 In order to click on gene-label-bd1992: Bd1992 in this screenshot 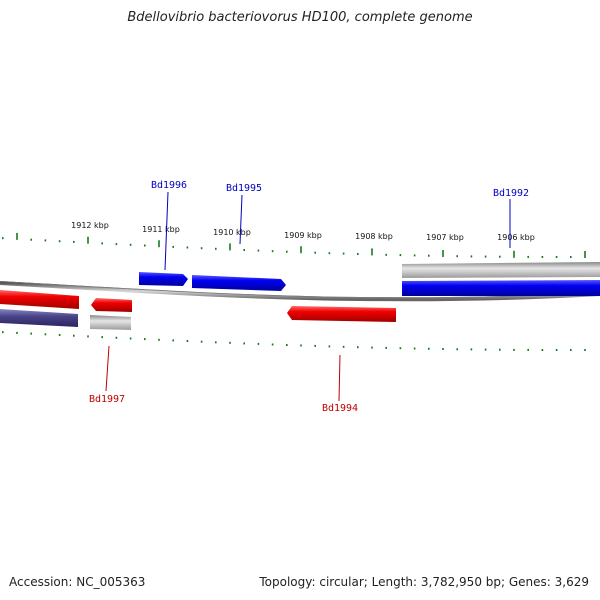, I will do `click(511, 193)`.